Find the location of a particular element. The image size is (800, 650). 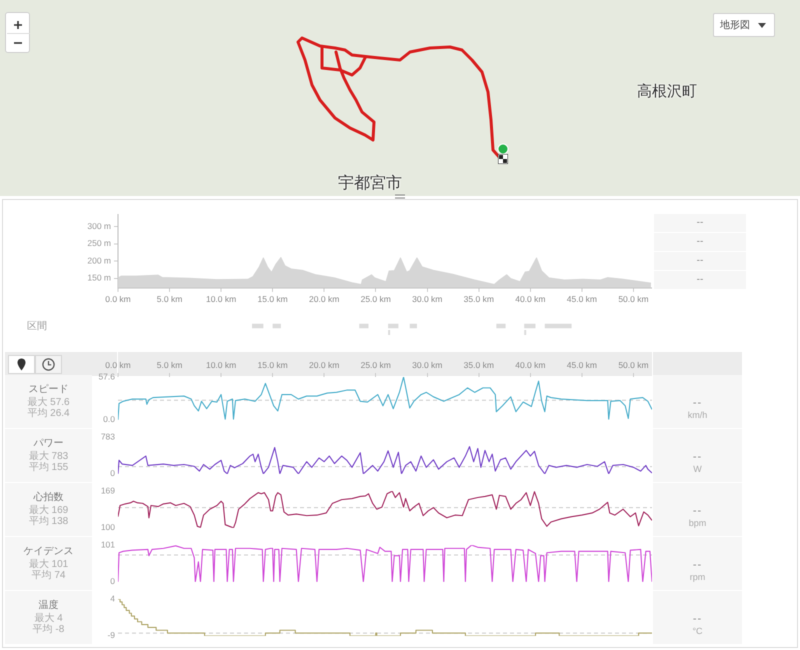

chart-title: パワー is located at coordinates (48, 443).